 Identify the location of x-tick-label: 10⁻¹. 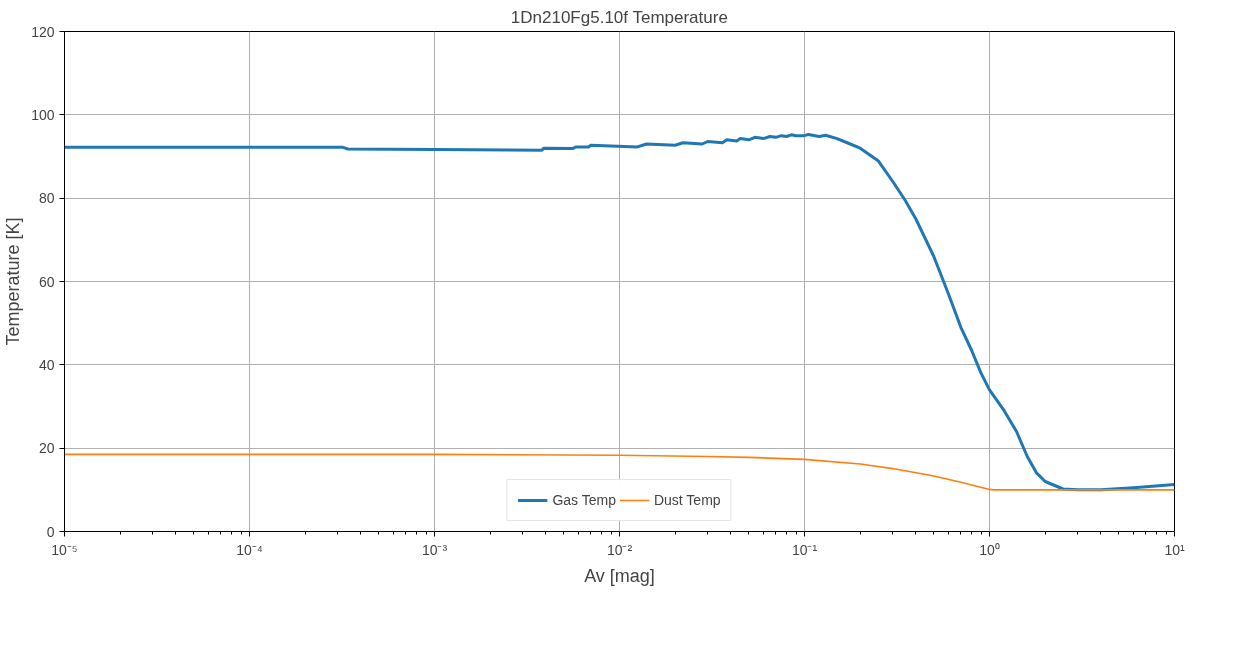
(804, 549).